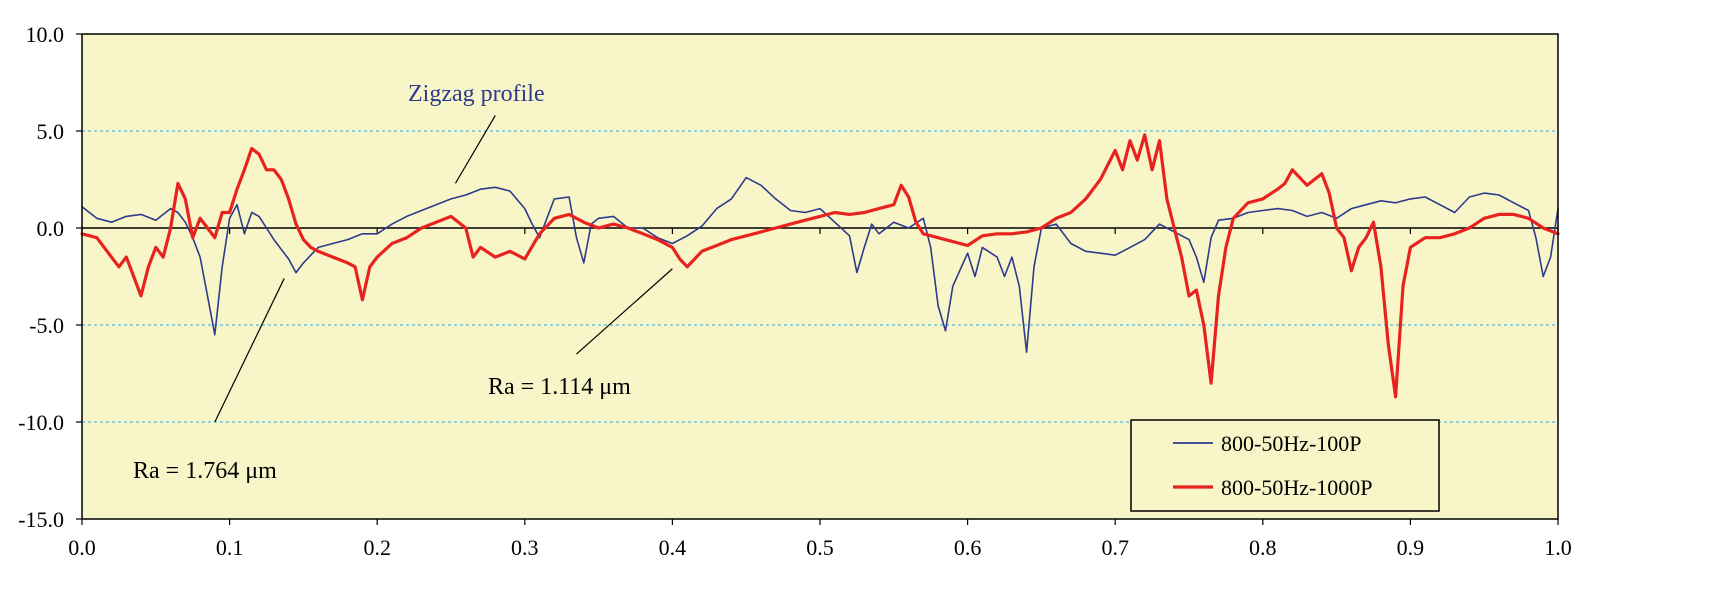 This screenshot has width=1721, height=616. Describe the element at coordinates (41, 519) in the screenshot. I see `y-tick-label: -15.0` at that location.